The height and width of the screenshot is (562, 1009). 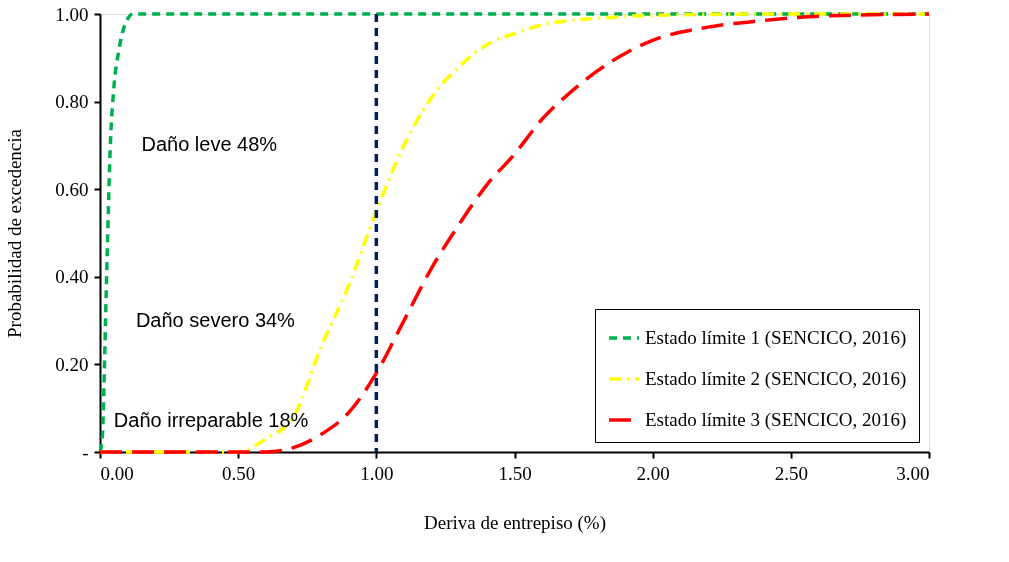 What do you see at coordinates (72, 364) in the screenshot?
I see `y-tick-label: 0.20` at bounding box center [72, 364].